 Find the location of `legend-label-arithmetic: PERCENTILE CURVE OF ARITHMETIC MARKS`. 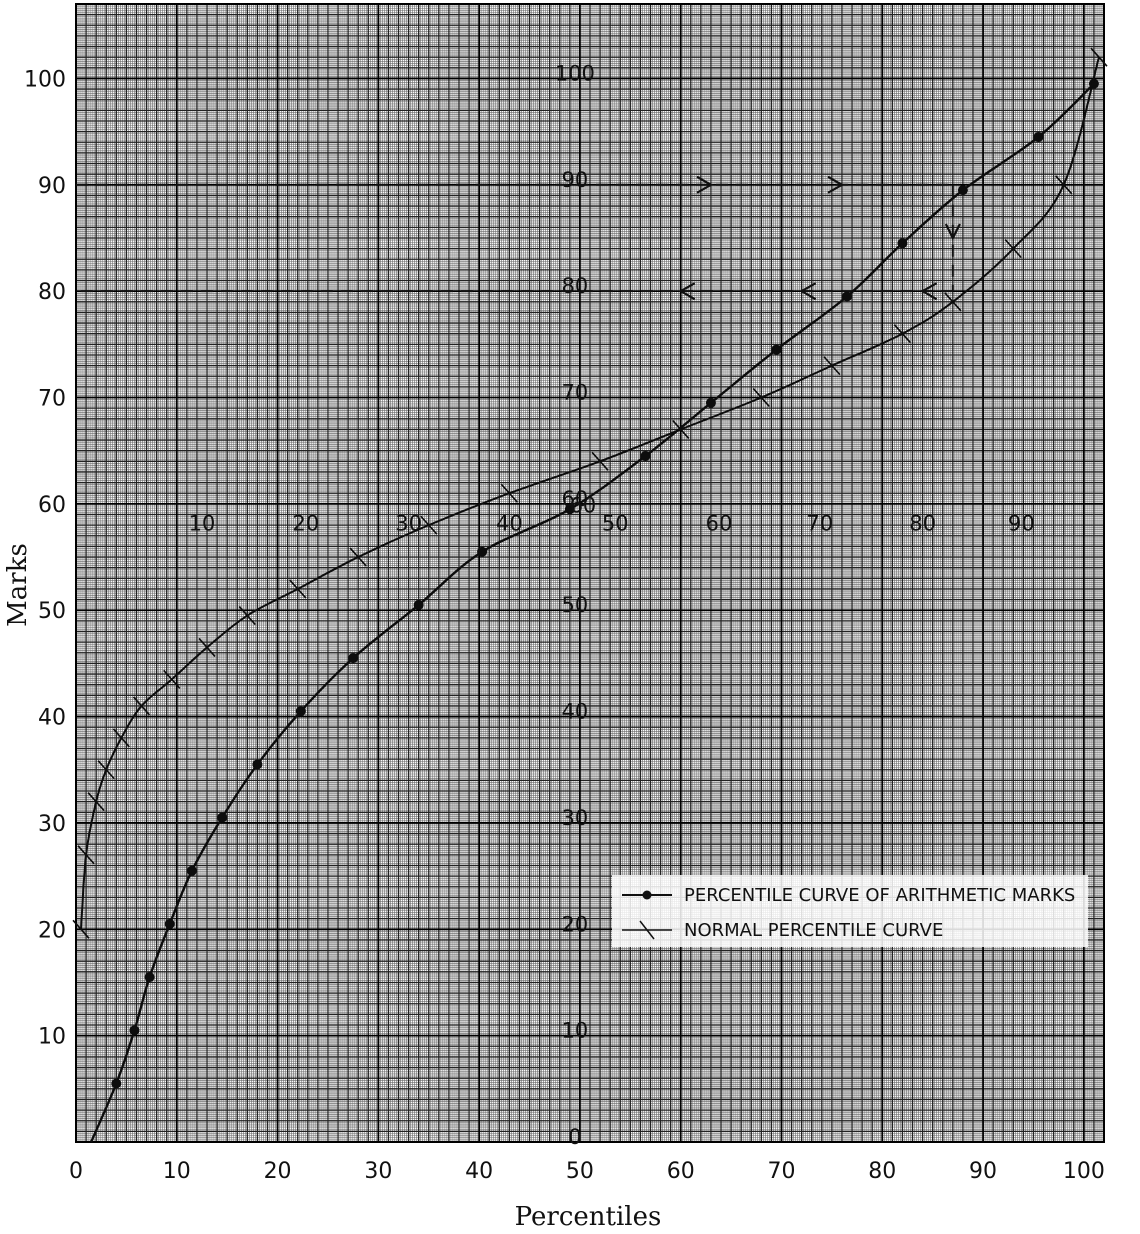

legend-label-arithmetic: PERCENTILE CURVE OF ARITHMETIC MARKS is located at coordinates (879, 895).